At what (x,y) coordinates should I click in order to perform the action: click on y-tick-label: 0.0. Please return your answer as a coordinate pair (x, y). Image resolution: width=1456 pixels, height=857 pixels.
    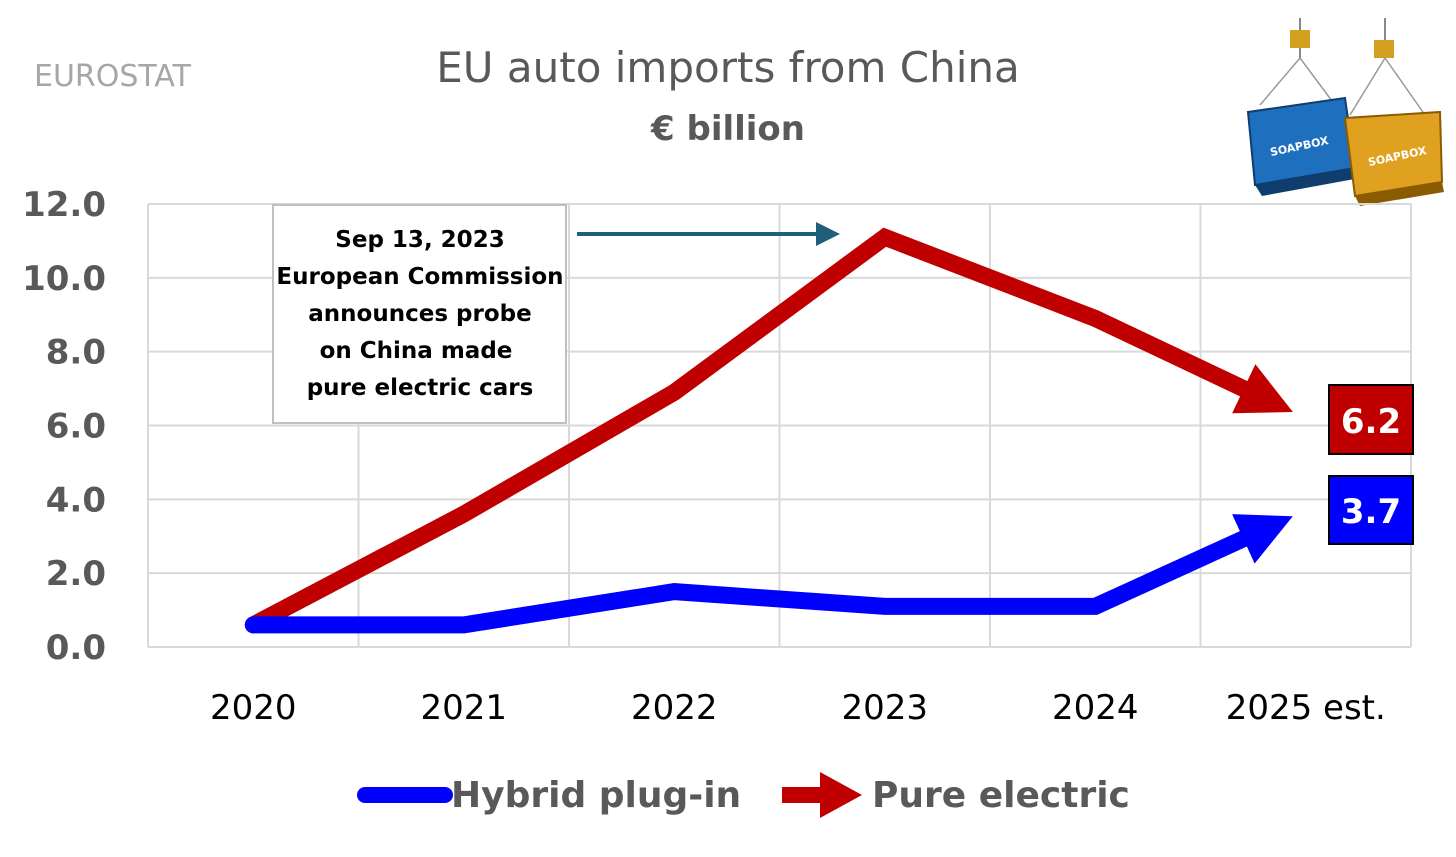
    Looking at the image, I should click on (76, 648).